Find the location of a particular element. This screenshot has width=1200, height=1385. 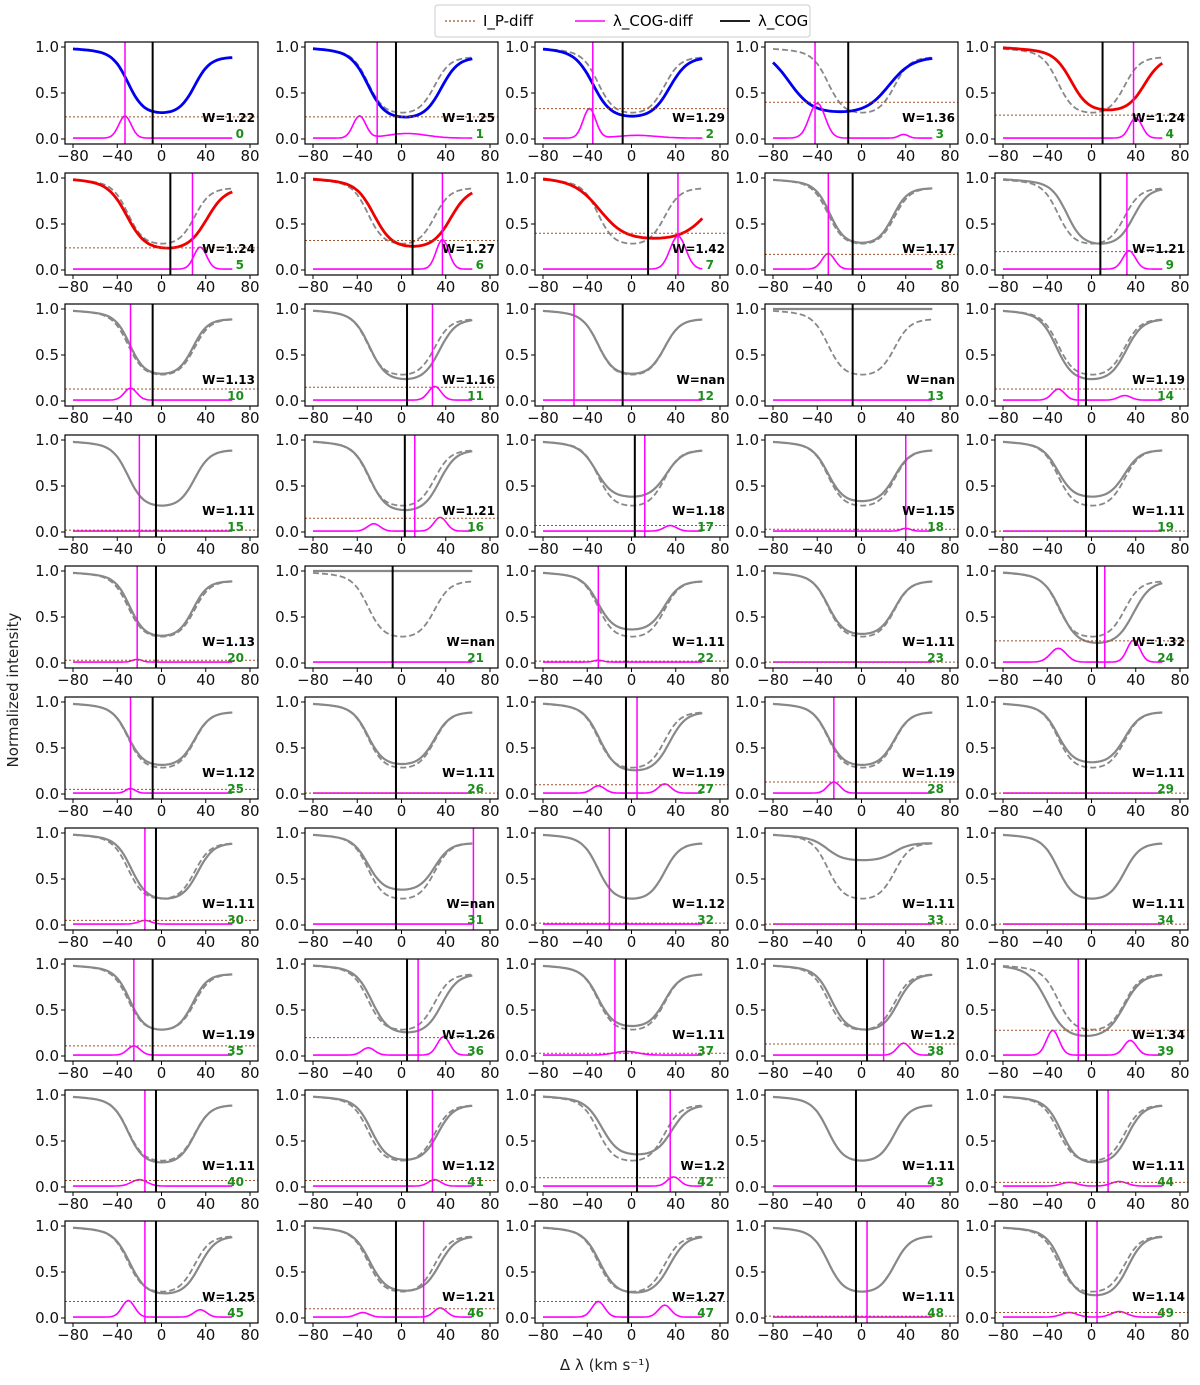

w-ratio-label: W=1.26 is located at coordinates (468, 1035).